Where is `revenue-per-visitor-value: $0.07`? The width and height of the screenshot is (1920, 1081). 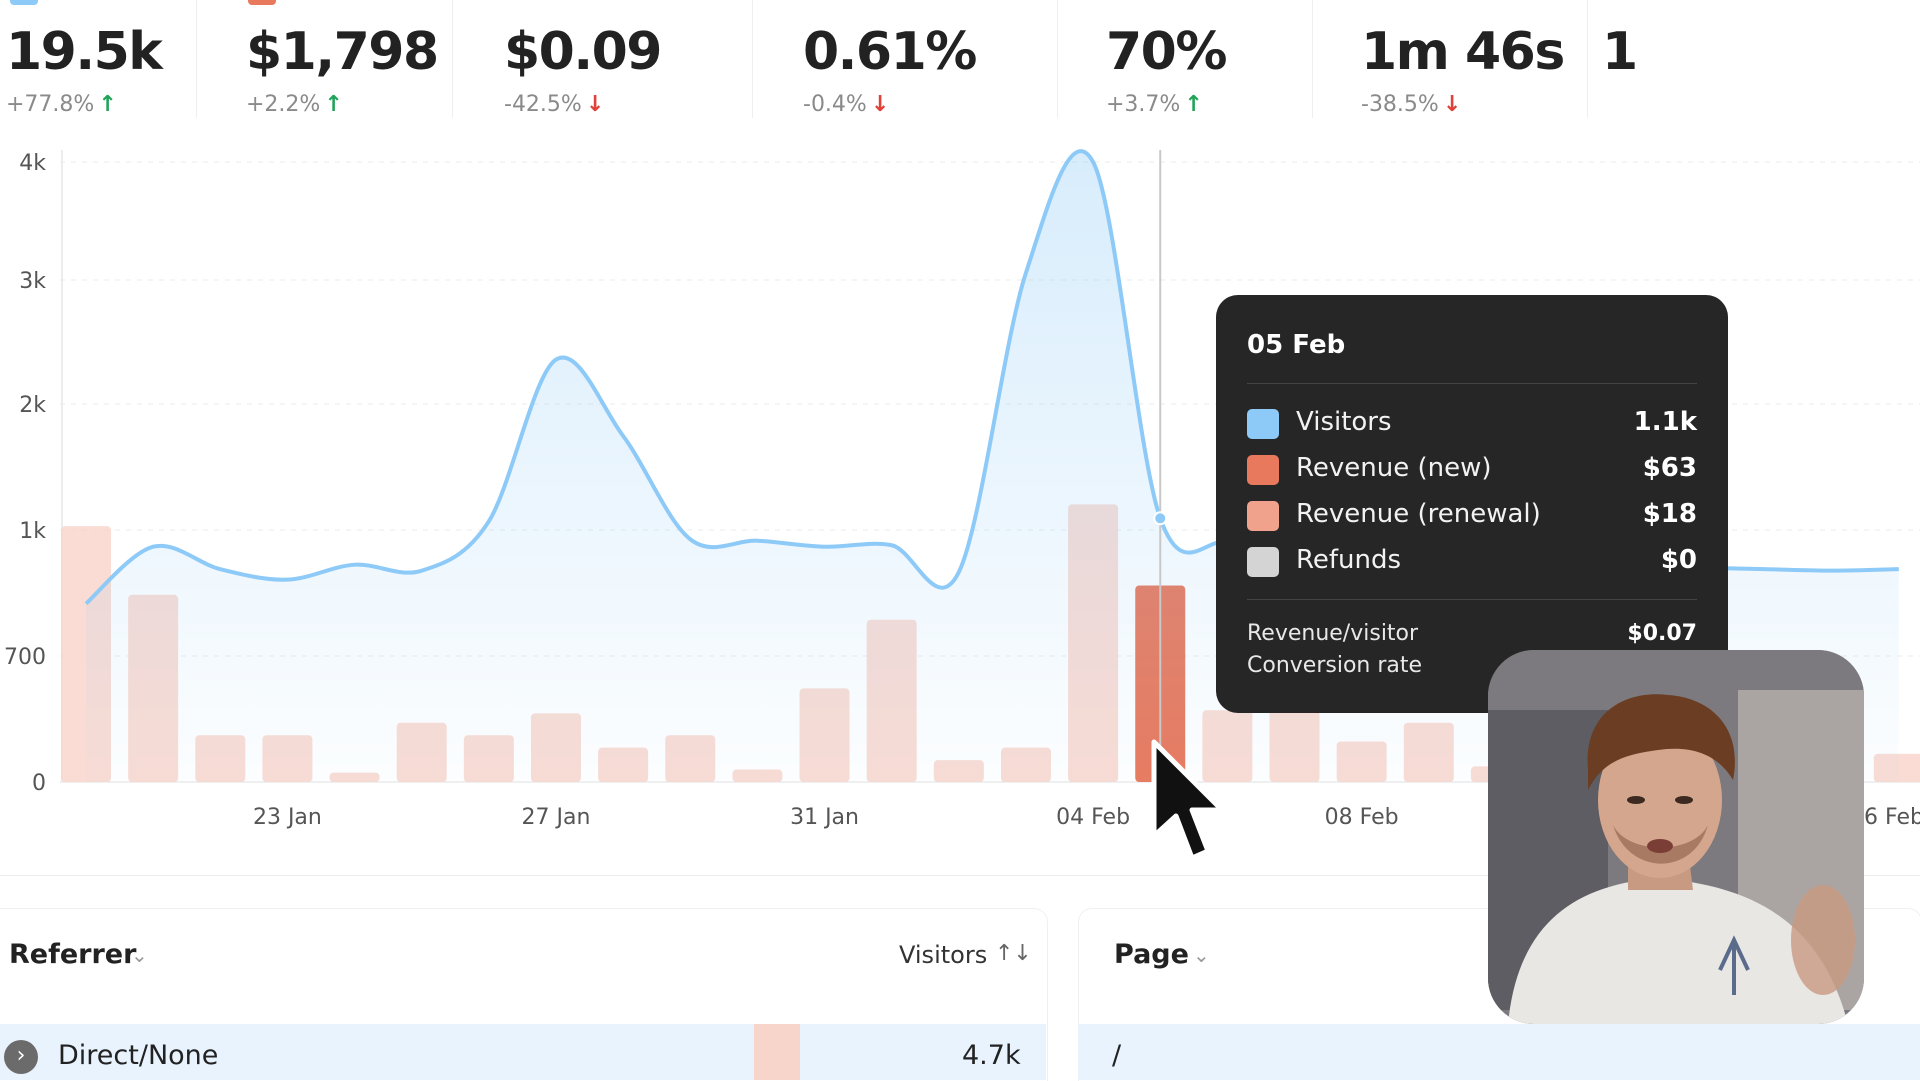
revenue-per-visitor-value: $0.07 is located at coordinates (1662, 633).